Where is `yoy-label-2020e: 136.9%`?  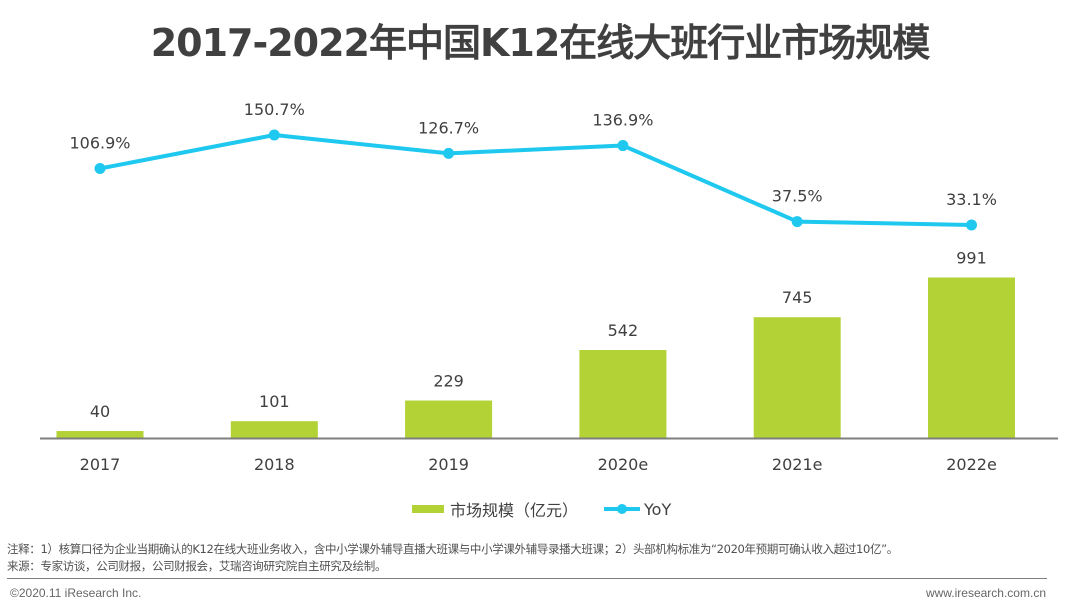 yoy-label-2020e: 136.9% is located at coordinates (622, 120).